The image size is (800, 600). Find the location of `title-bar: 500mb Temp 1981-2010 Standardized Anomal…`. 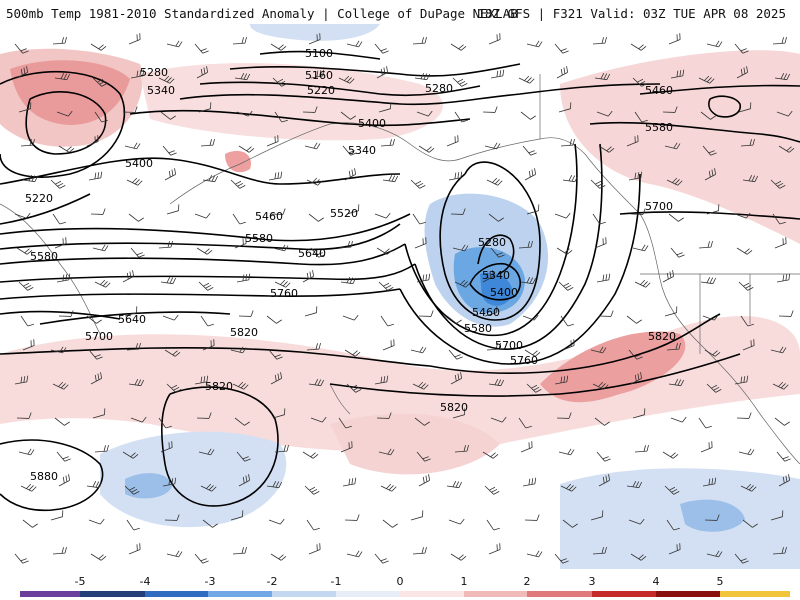

title-bar: 500mb Temp 1981-2010 Standardized Anomal… is located at coordinates (400, 12).